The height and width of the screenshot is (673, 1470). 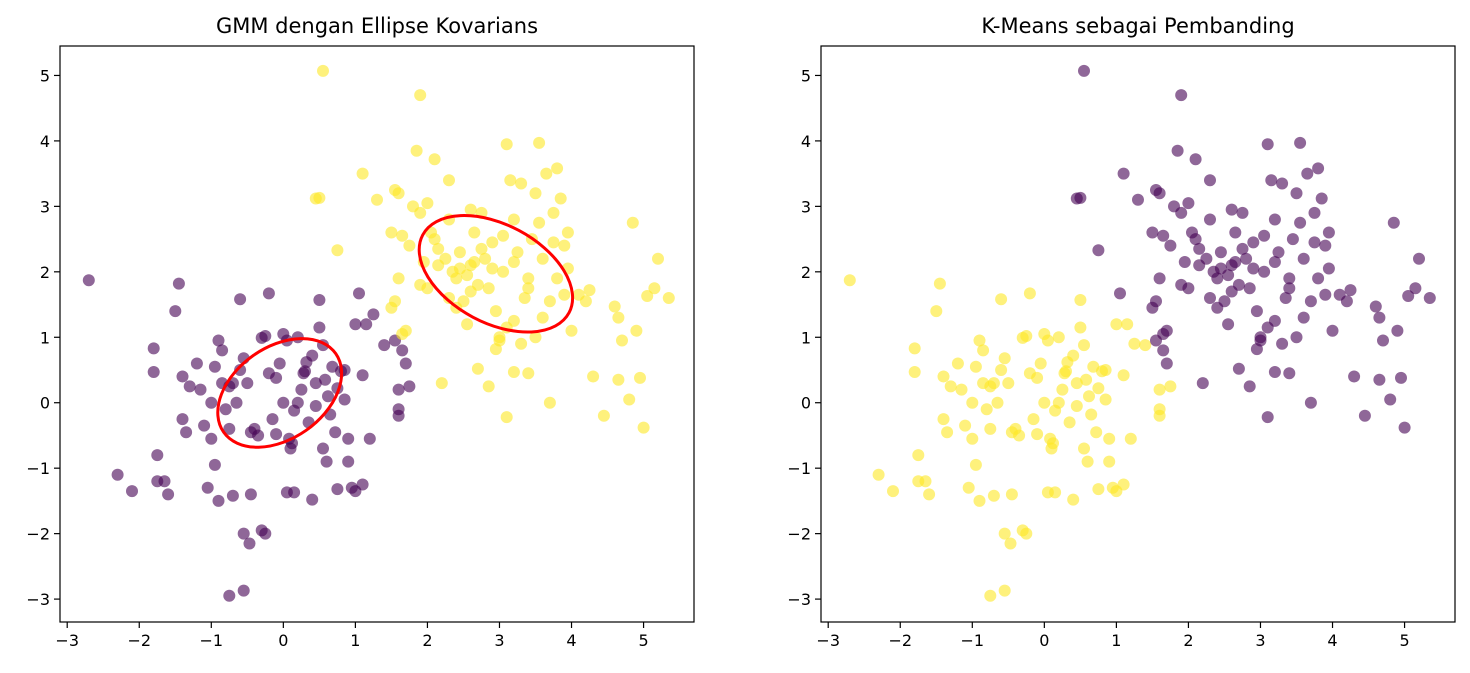 I want to click on gmm-y-tick-label: 2, so click(x=45, y=272).